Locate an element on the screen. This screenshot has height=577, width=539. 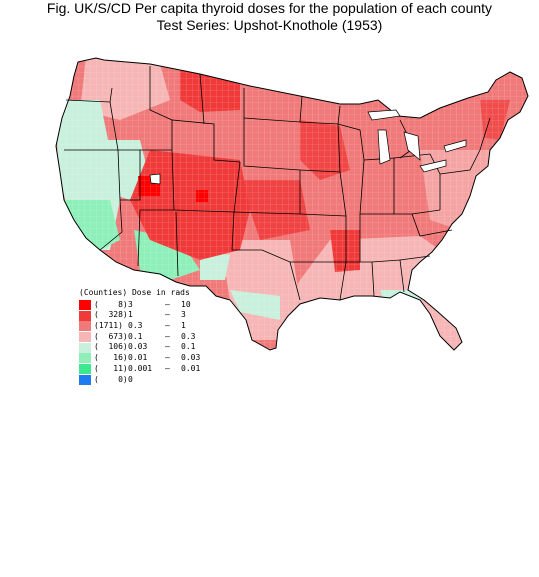
legend-header: (Counties) Dose in rads is located at coordinates (134, 292).